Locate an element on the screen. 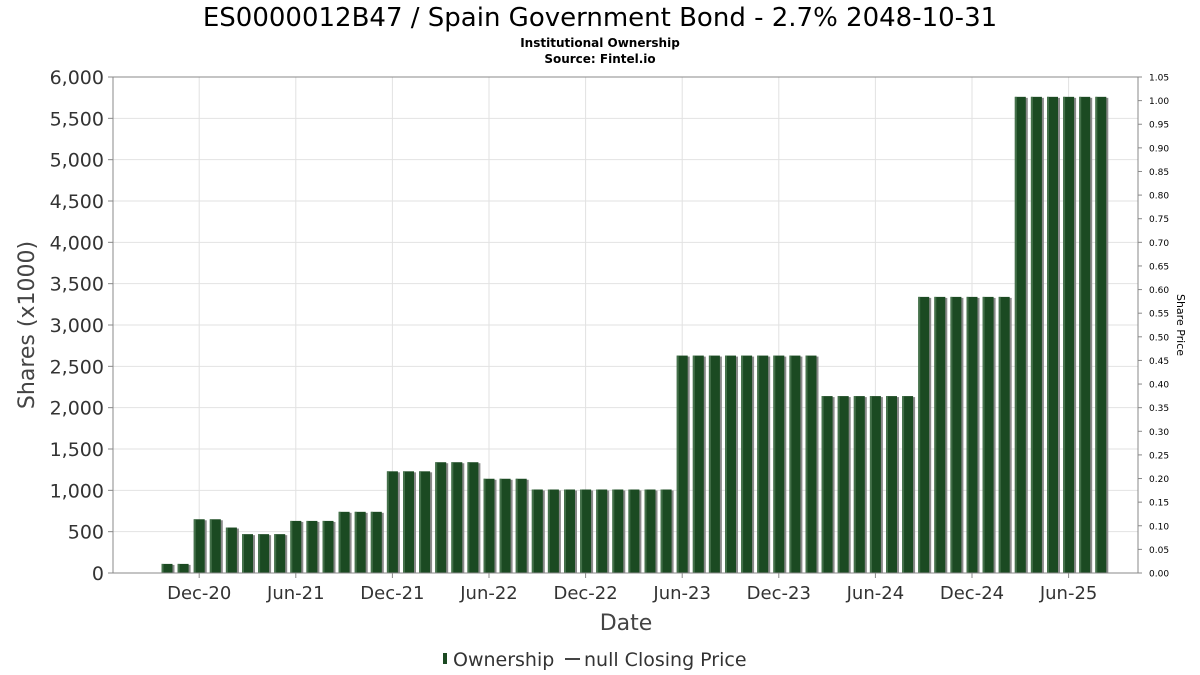 Image resolution: width=1200 pixels, height=675 pixels. y2-tick-label: 0.75 is located at coordinates (1159, 220).